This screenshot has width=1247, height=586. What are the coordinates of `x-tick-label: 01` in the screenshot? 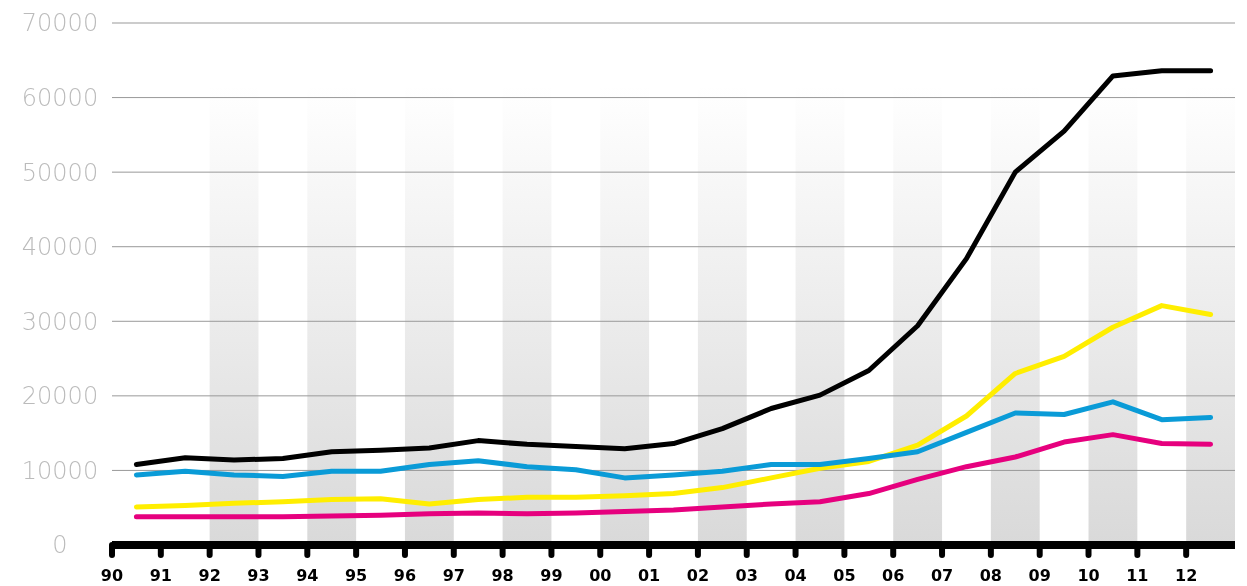 It's located at (649, 575).